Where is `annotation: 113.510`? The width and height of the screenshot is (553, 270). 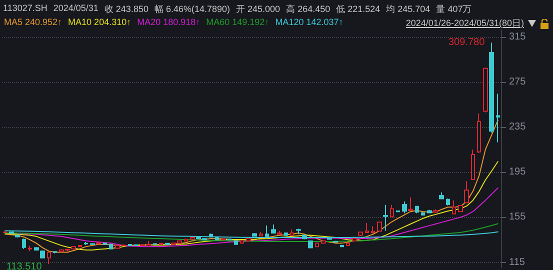
annotation: 113.510 is located at coordinates (24, 266).